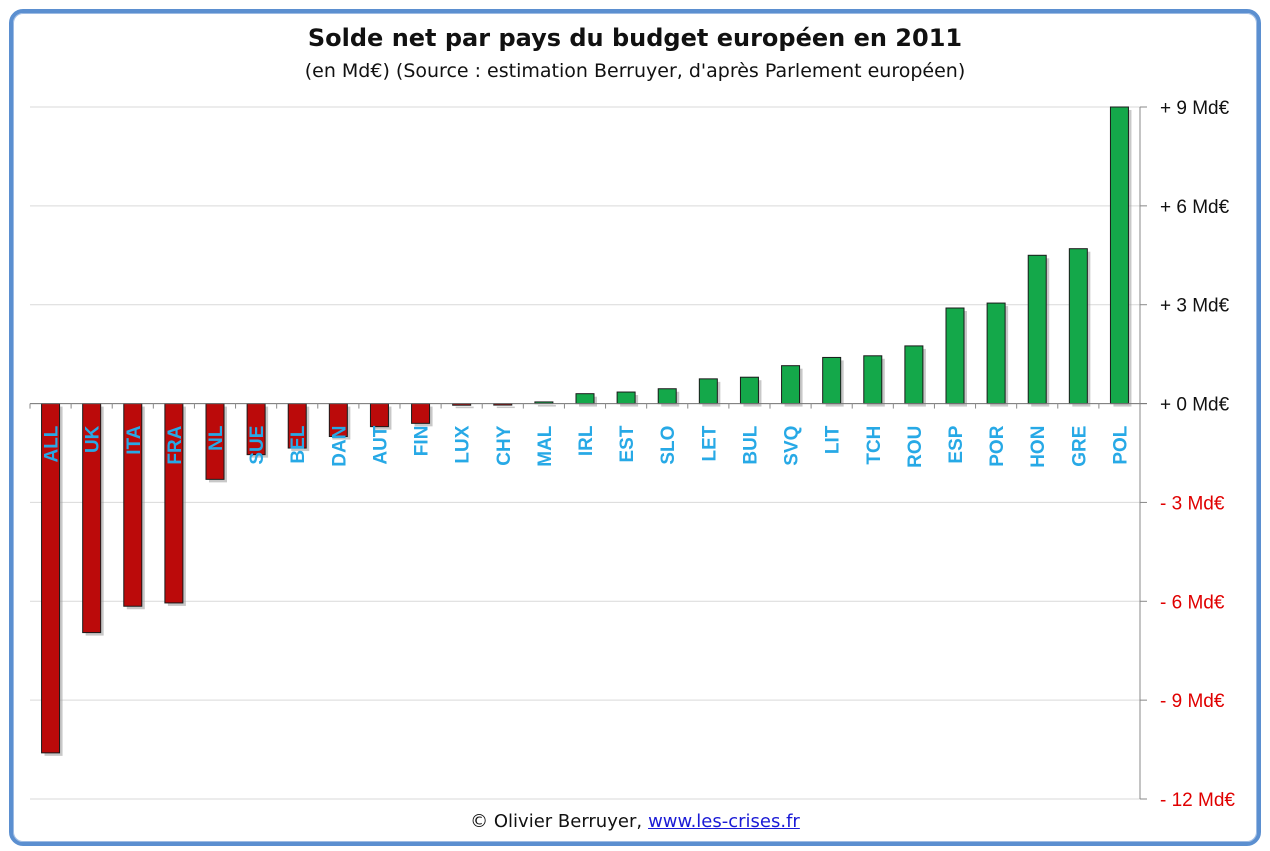 This screenshot has height=851, width=1270. I want to click on x-category-label: SVQ, so click(792, 446).